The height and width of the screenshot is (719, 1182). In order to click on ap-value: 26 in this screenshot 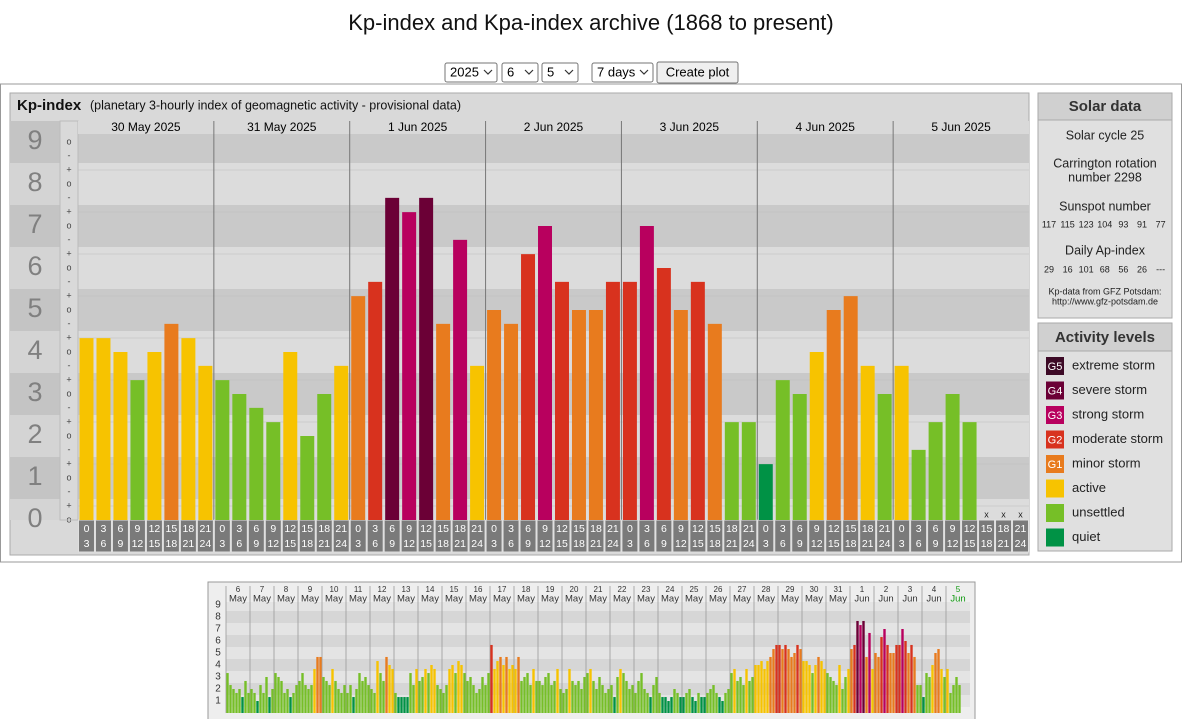, I will do `click(1142, 269)`.